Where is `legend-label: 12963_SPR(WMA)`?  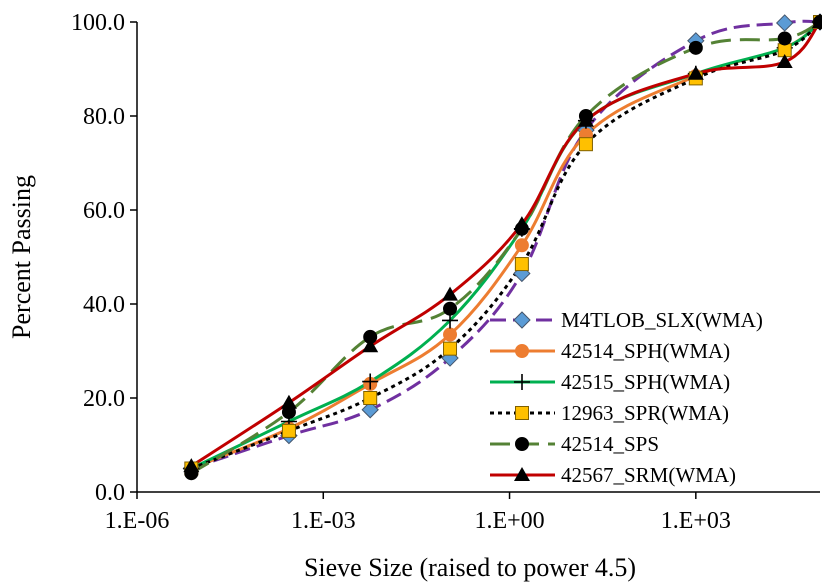
legend-label: 12963_SPR(WMA) is located at coordinates (645, 413).